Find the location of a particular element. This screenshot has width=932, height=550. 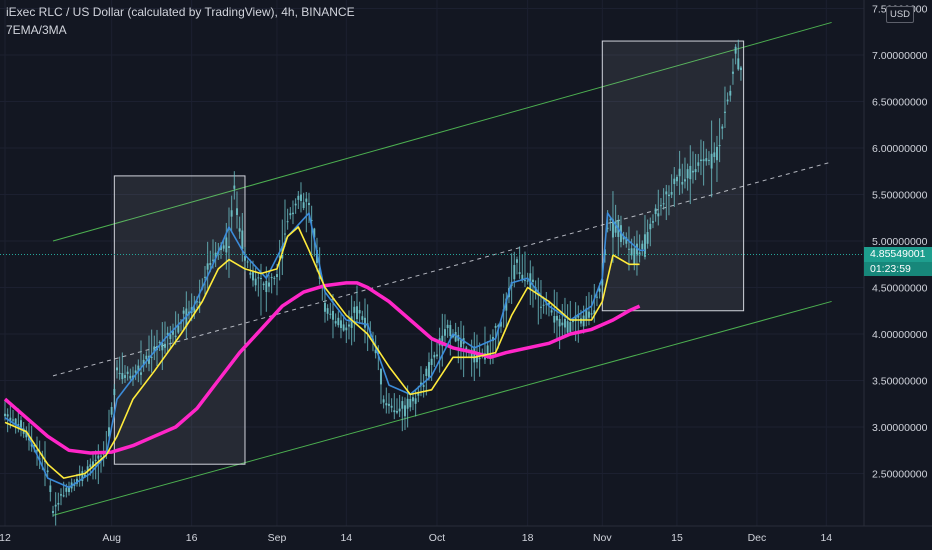

price-tick-label: 2.50000000 is located at coordinates (900, 475).